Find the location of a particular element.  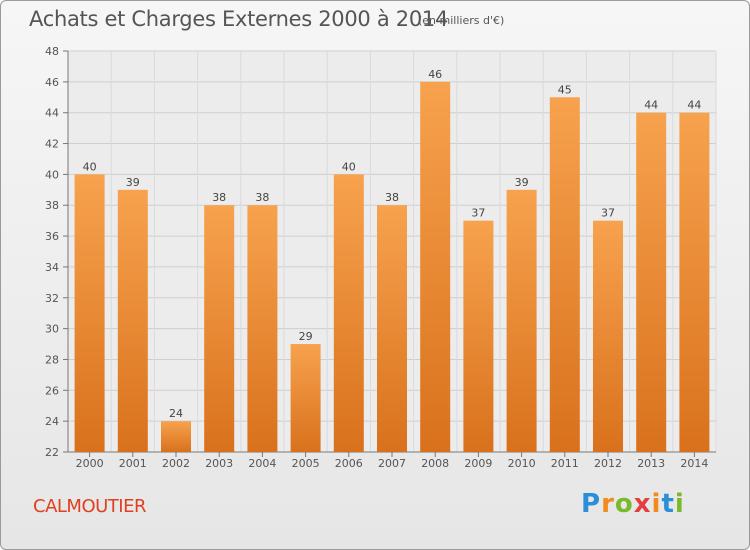

y-tick-label: 32 is located at coordinates (52, 298).